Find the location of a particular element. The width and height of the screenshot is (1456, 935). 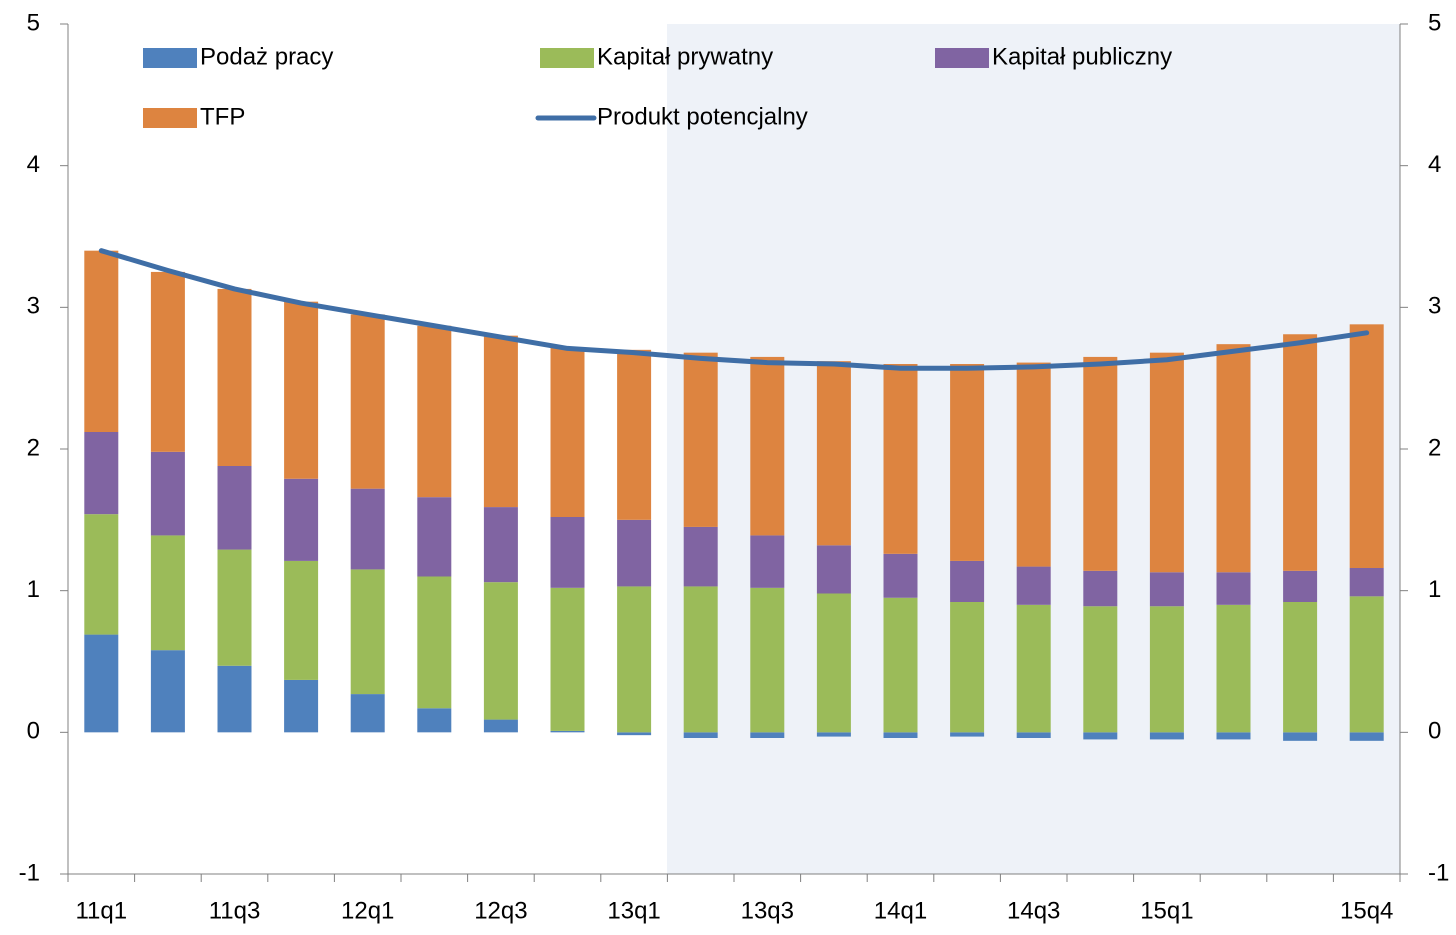

y2-tick-label: 2 is located at coordinates (1434, 447).